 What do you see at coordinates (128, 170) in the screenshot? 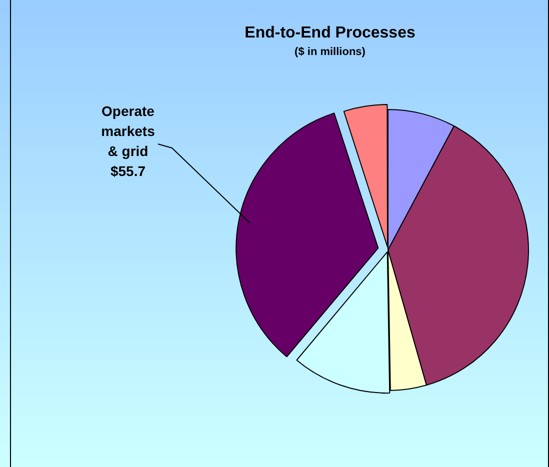
I see `data-label: $55.7` at bounding box center [128, 170].